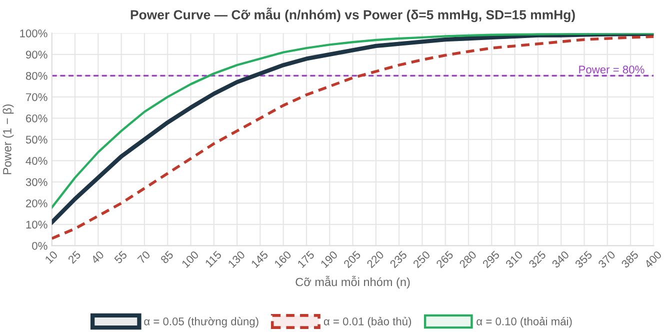 The height and width of the screenshot is (332, 665). Describe the element at coordinates (353, 282) in the screenshot. I see `x-axis-title: Cỡ mẫu mỗi nhóm (n)` at that location.